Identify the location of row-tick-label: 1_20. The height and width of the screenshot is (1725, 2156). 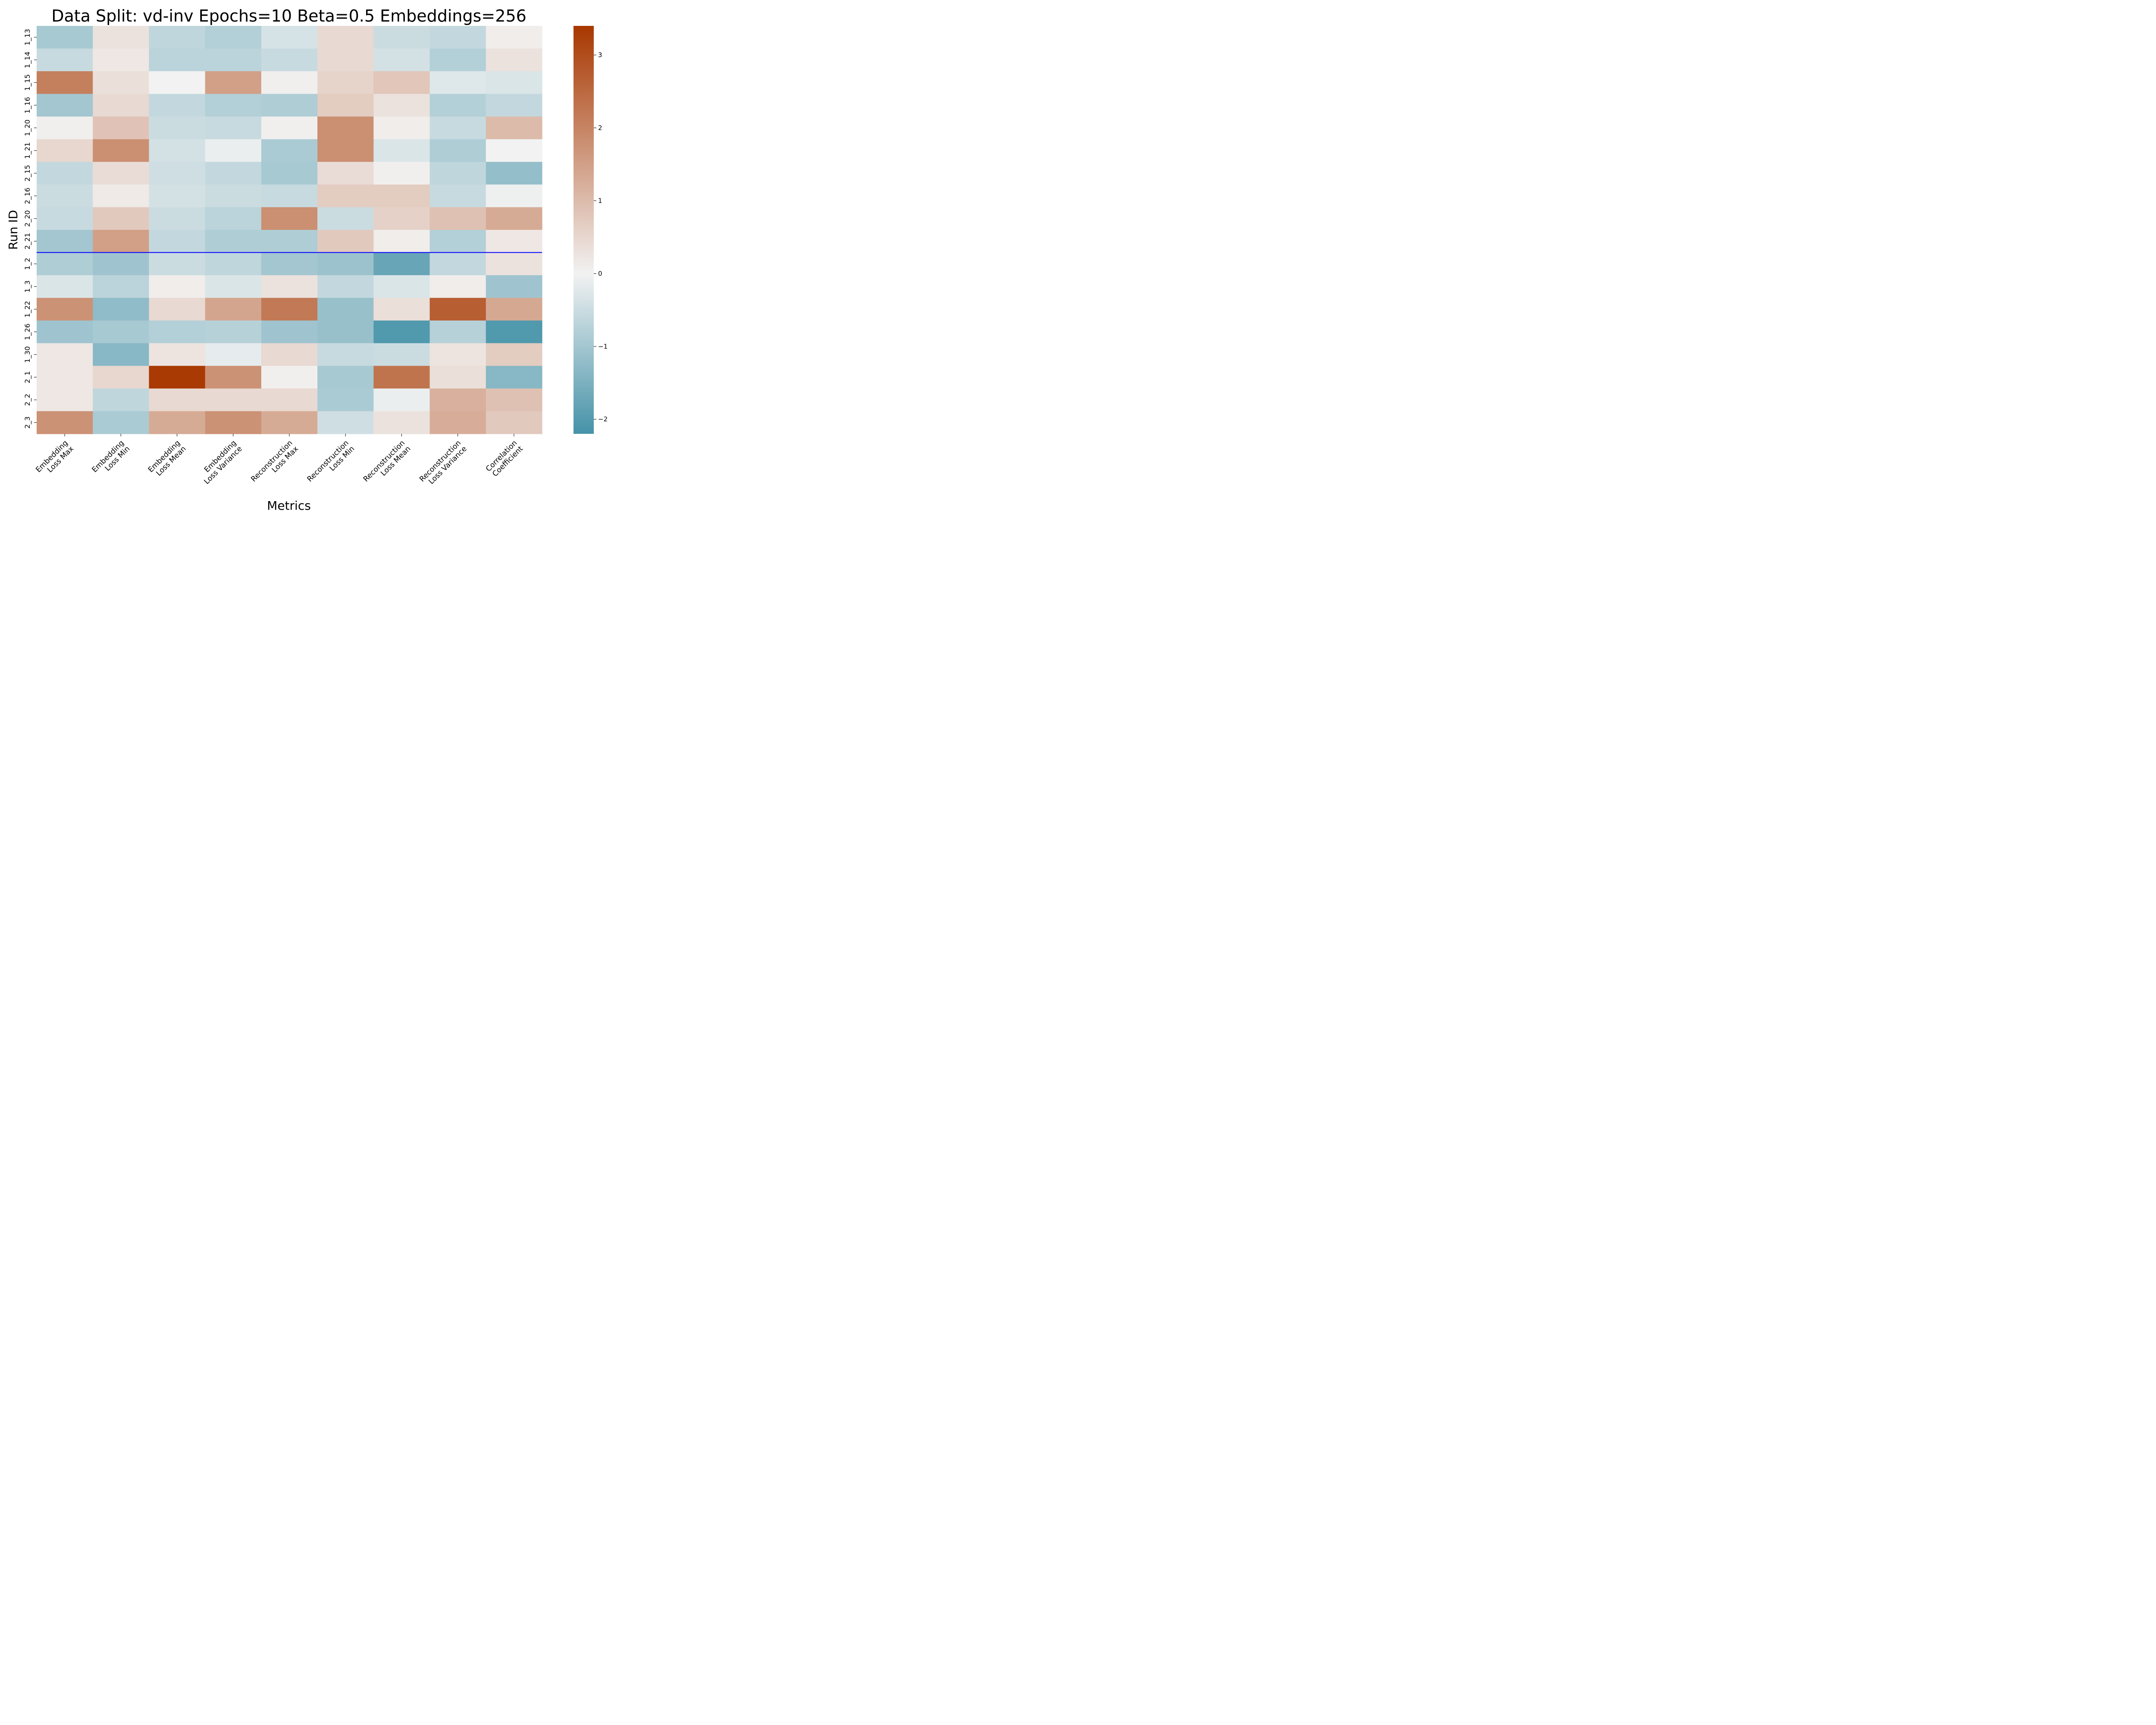
(27, 128).